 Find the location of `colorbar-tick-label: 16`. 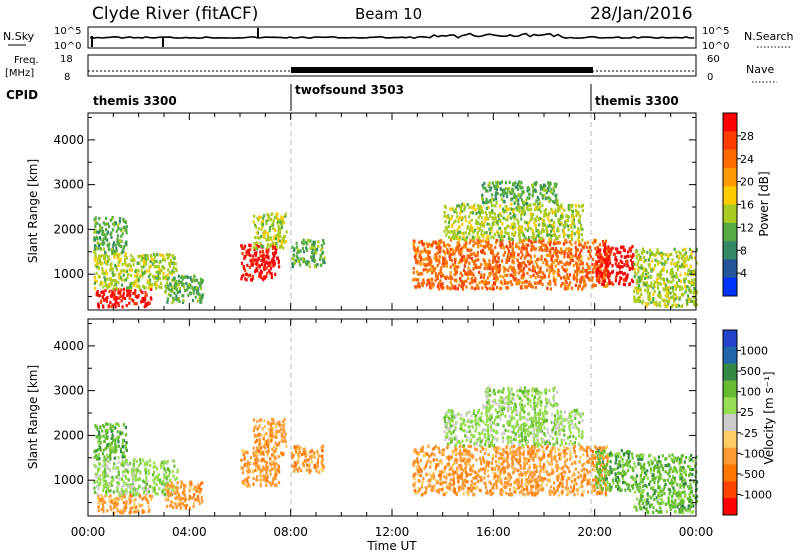

colorbar-tick-label: 16 is located at coordinates (747, 205).